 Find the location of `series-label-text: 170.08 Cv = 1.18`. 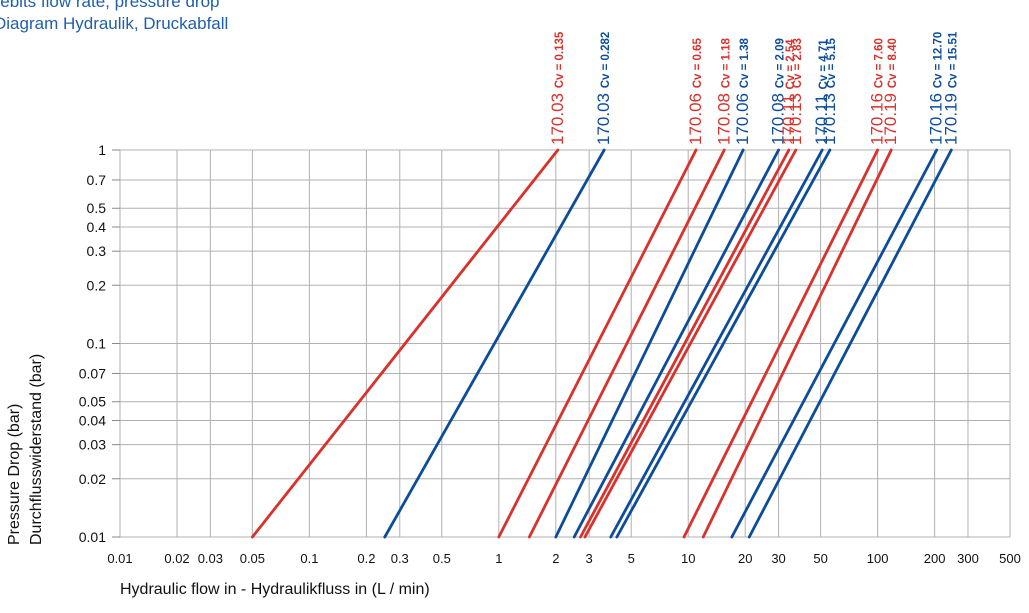

series-label-text: 170.08 Cv = 1.18 is located at coordinates (723, 91).